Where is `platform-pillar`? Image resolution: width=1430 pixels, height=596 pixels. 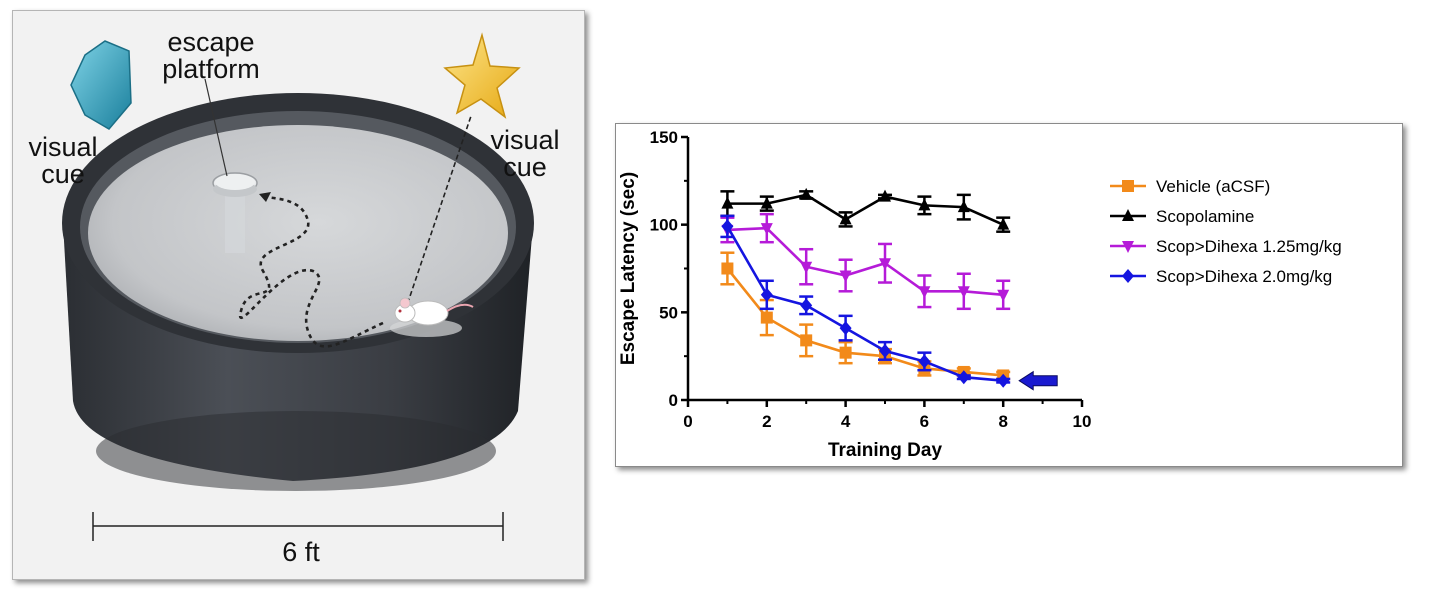
platform-pillar is located at coordinates (235, 223).